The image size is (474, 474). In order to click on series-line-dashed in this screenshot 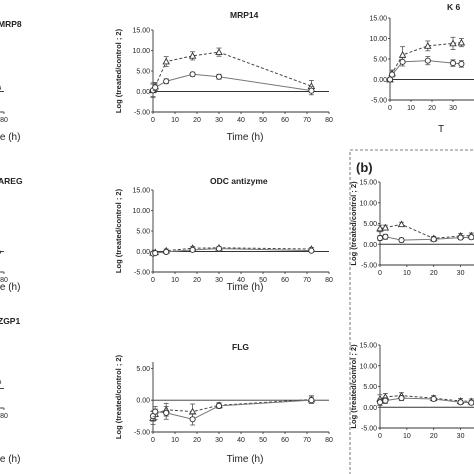, I will do `click(232, 71)`.